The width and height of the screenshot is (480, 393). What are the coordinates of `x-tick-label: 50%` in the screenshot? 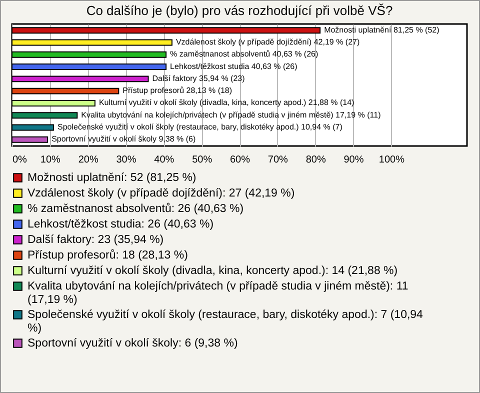 It's located at (202, 160).